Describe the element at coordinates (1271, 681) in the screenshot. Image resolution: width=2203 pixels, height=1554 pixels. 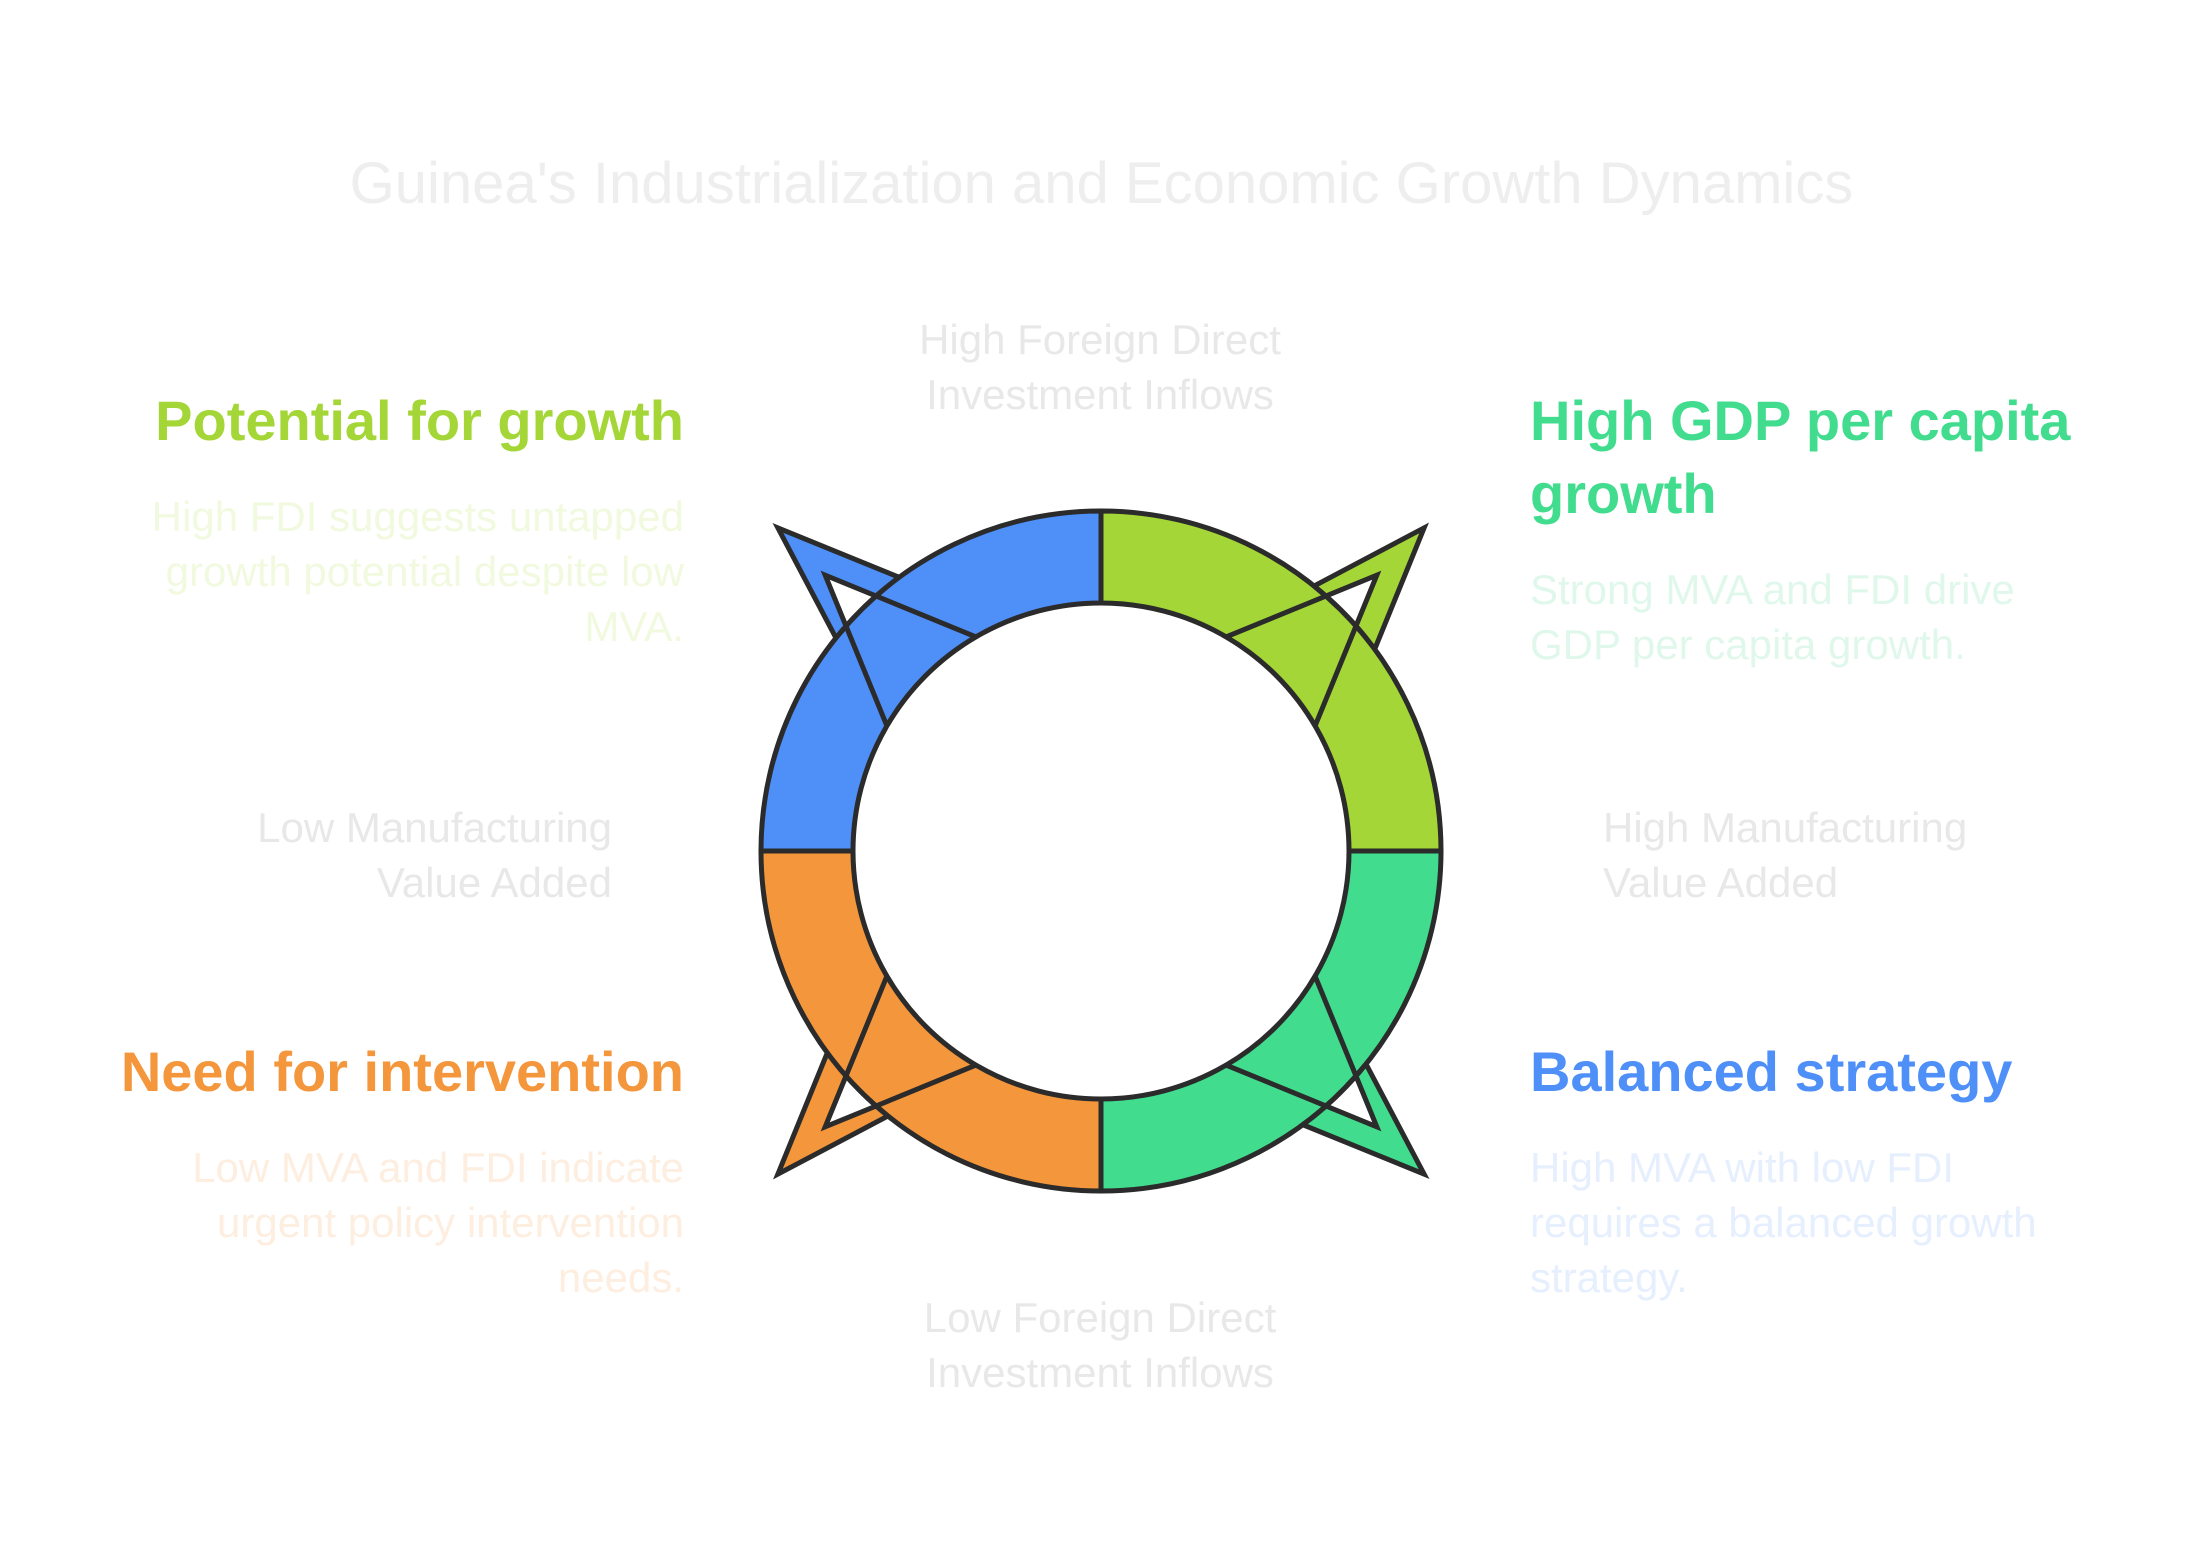
I see `cycle-segment-top-right` at that location.